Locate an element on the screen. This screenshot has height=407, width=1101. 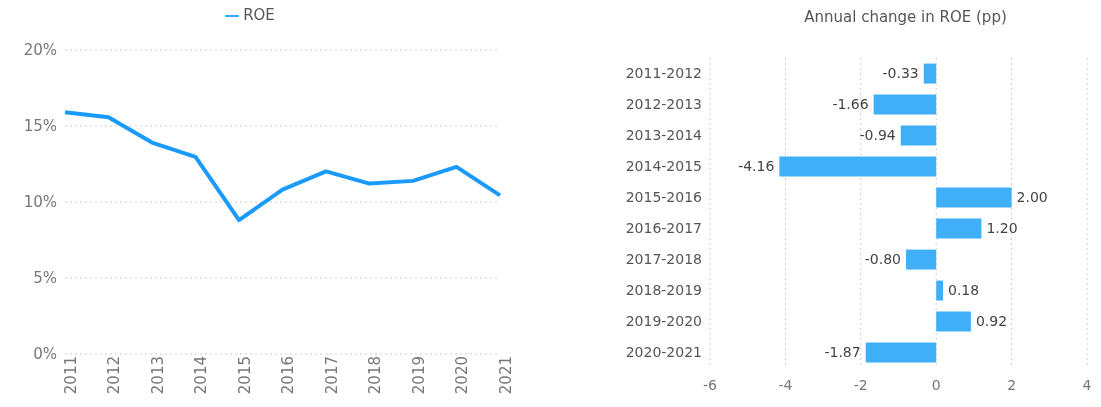
y-tick-label: 2015-2016 is located at coordinates (664, 197).